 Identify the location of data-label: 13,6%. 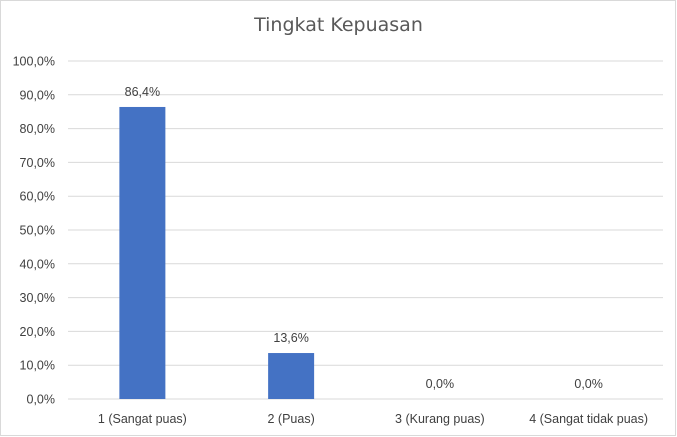
(290, 338).